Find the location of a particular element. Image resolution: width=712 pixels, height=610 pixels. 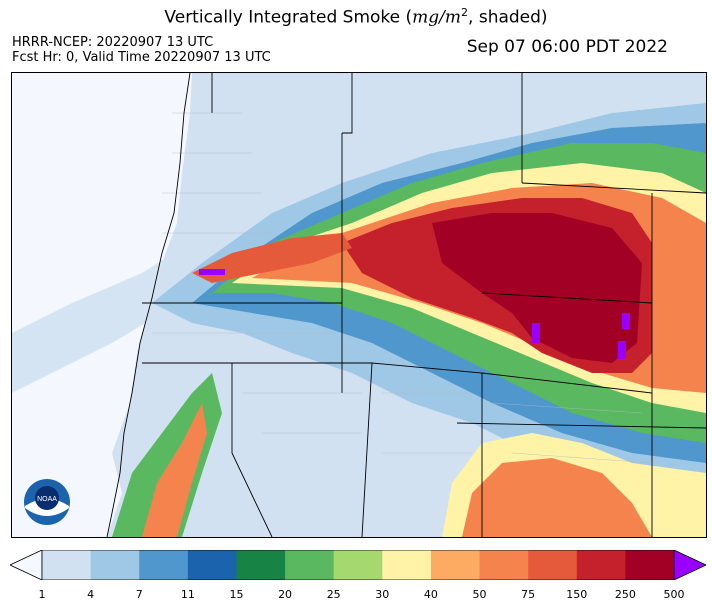

offshore-smoke-band is located at coordinates (142, 298).